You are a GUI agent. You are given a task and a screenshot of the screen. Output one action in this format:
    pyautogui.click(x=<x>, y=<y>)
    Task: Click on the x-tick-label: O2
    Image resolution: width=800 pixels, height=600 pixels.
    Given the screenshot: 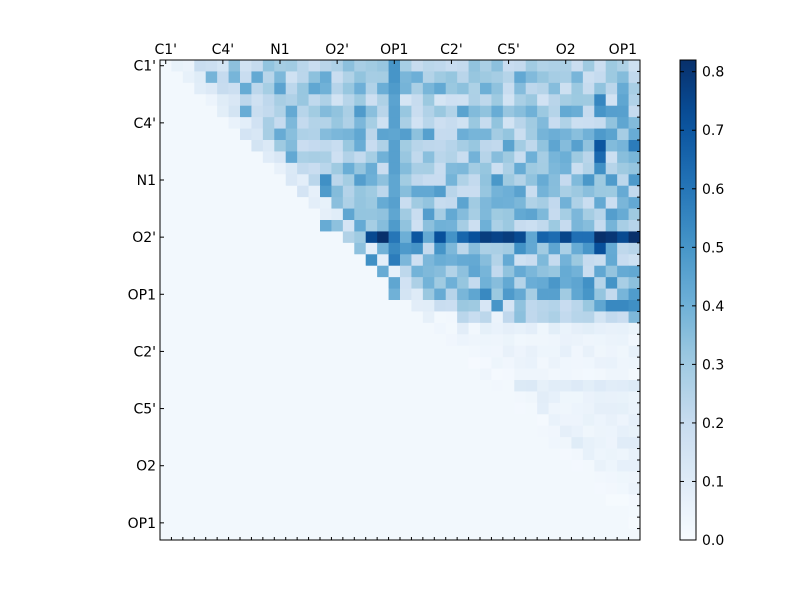 What is the action you would take?
    pyautogui.click(x=566, y=50)
    